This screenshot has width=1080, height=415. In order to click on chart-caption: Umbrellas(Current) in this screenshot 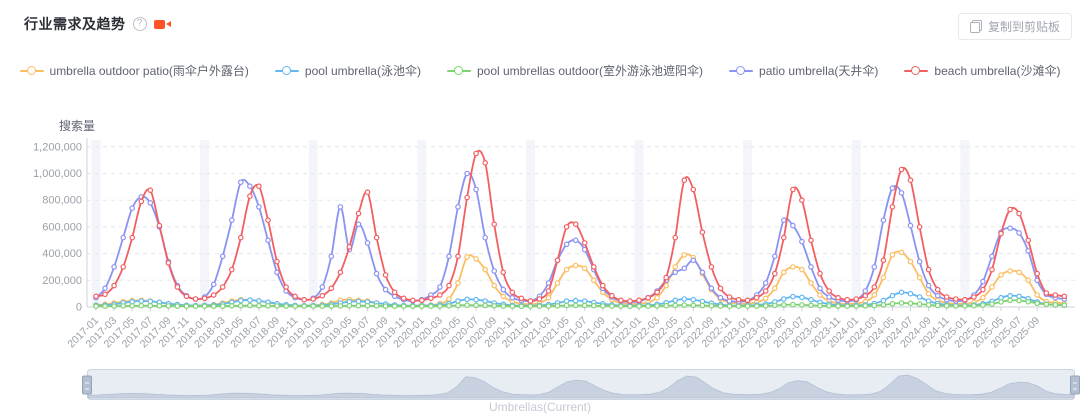, I will do `click(540, 407)`.